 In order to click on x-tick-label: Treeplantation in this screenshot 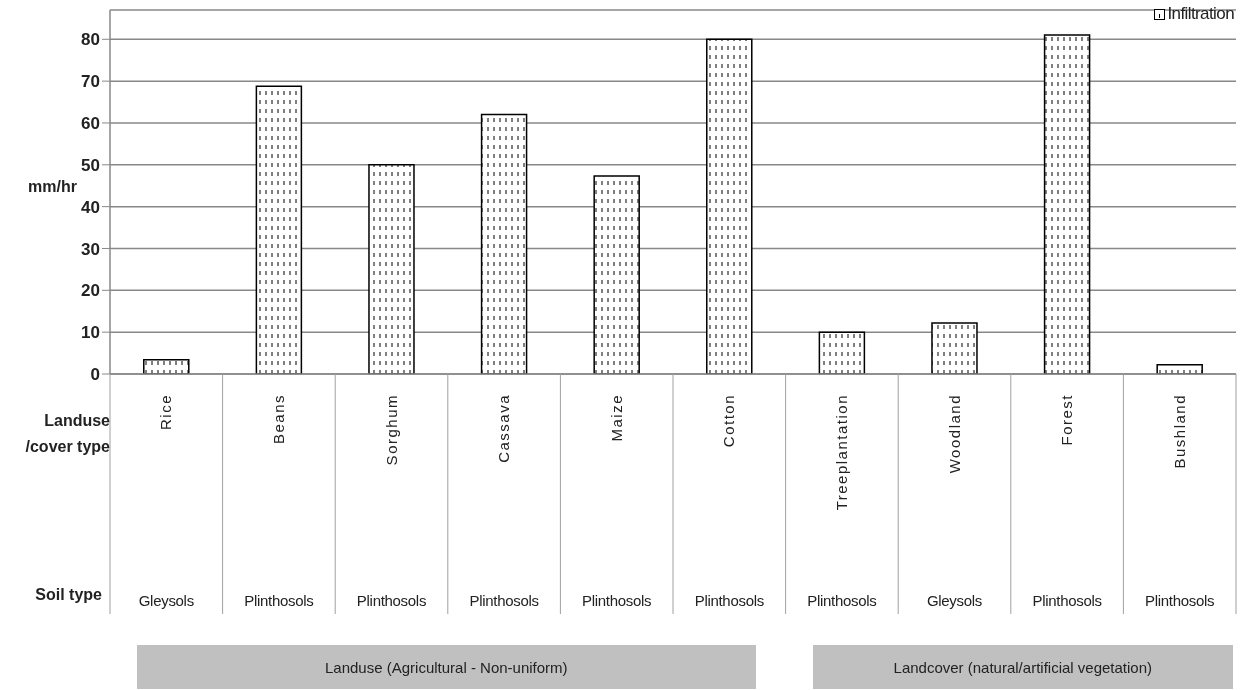, I will do `click(841, 452)`.